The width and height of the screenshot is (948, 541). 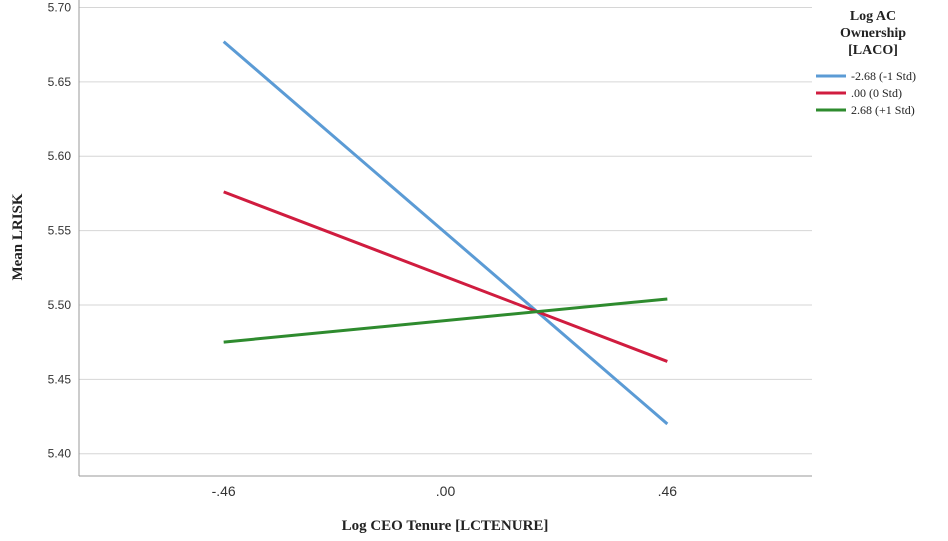 What do you see at coordinates (60, 231) in the screenshot?
I see `y-tick-label: 5.55` at bounding box center [60, 231].